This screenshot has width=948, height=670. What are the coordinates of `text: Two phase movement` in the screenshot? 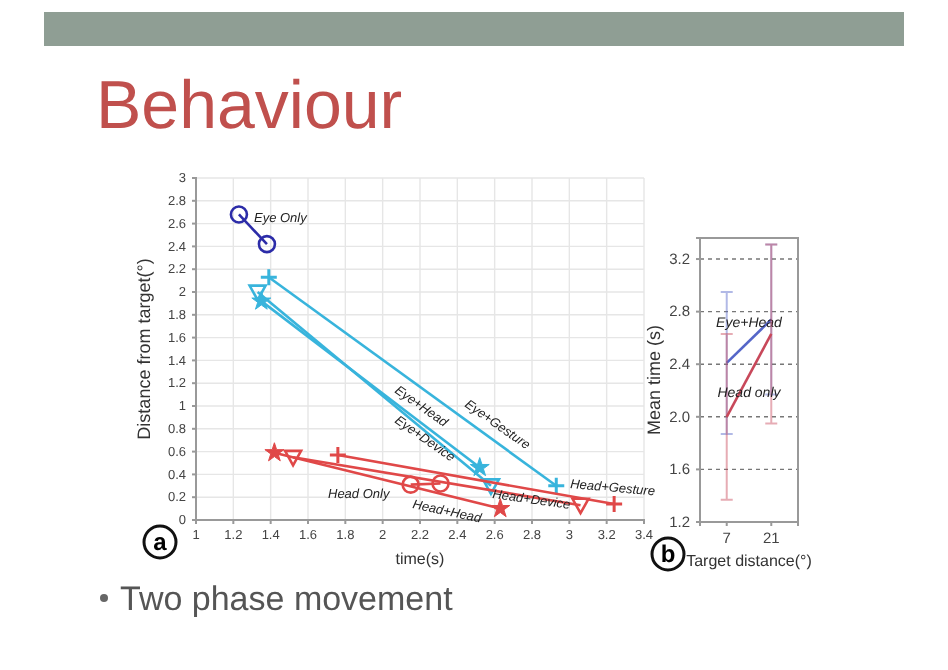 It's located at (287, 599).